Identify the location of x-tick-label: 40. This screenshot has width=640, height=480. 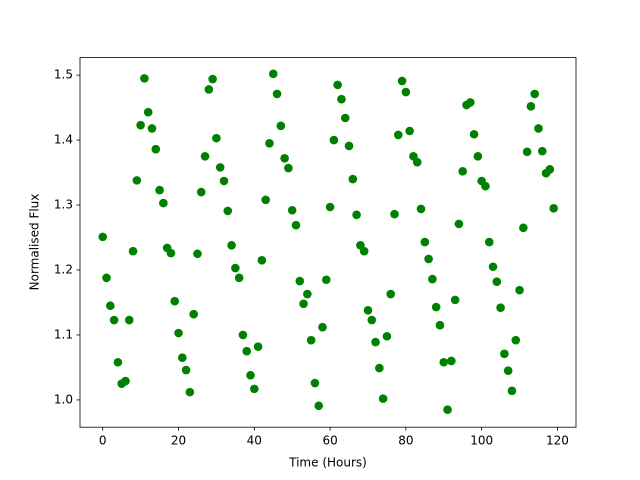
(254, 441).